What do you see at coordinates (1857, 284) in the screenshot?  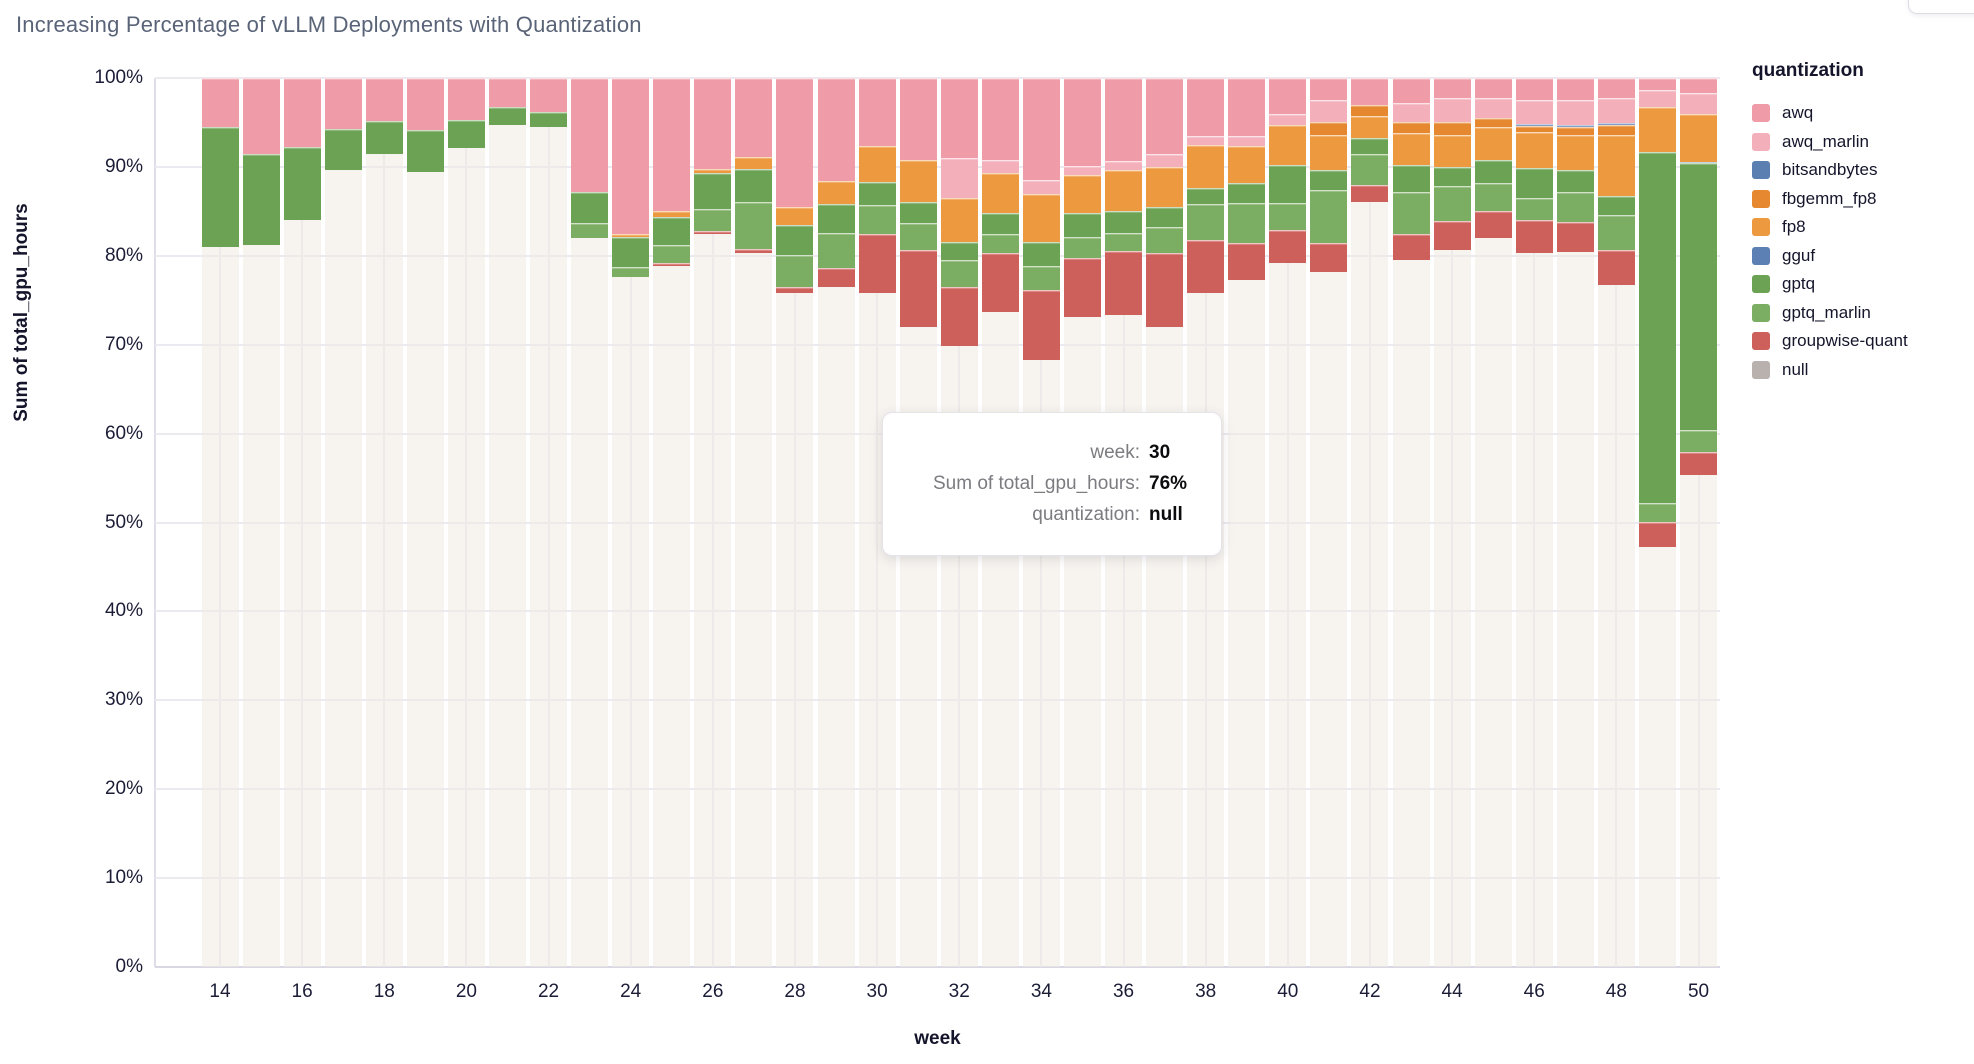 I see `legend-item-gptq: gptq` at bounding box center [1857, 284].